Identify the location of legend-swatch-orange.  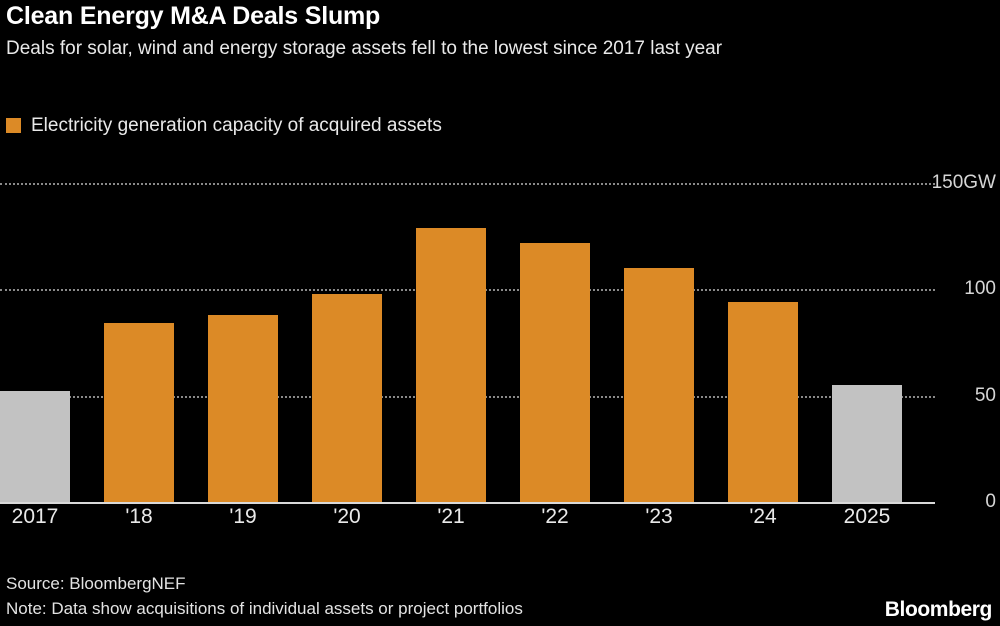
(13, 125).